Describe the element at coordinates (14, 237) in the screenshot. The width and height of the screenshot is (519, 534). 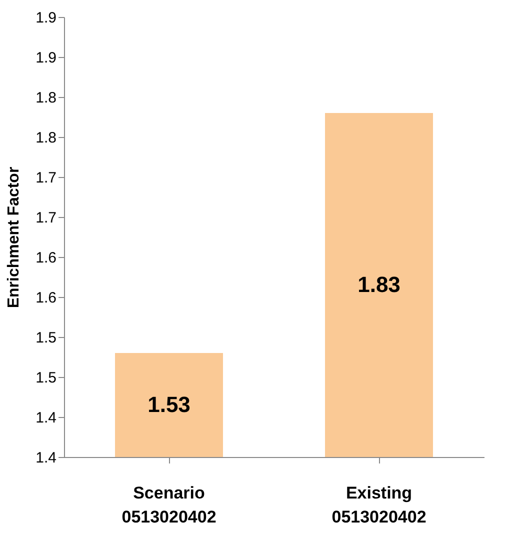
I see `y-axis-title: Enrichment Factor` at that location.